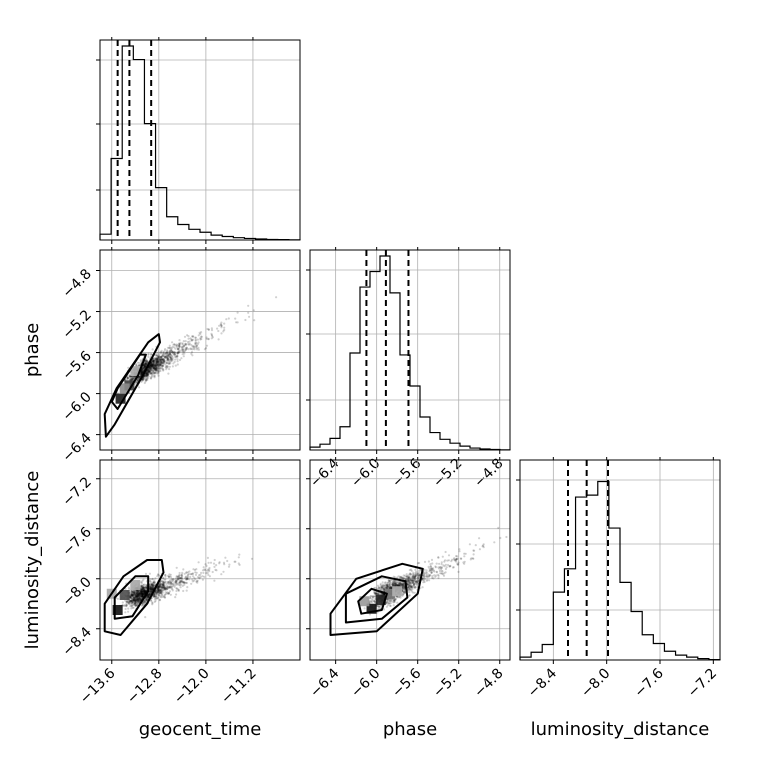 The image size is (760, 760). Describe the element at coordinates (324, 682) in the screenshot. I see `scatter-2-xtick-label: −6.4` at that location.